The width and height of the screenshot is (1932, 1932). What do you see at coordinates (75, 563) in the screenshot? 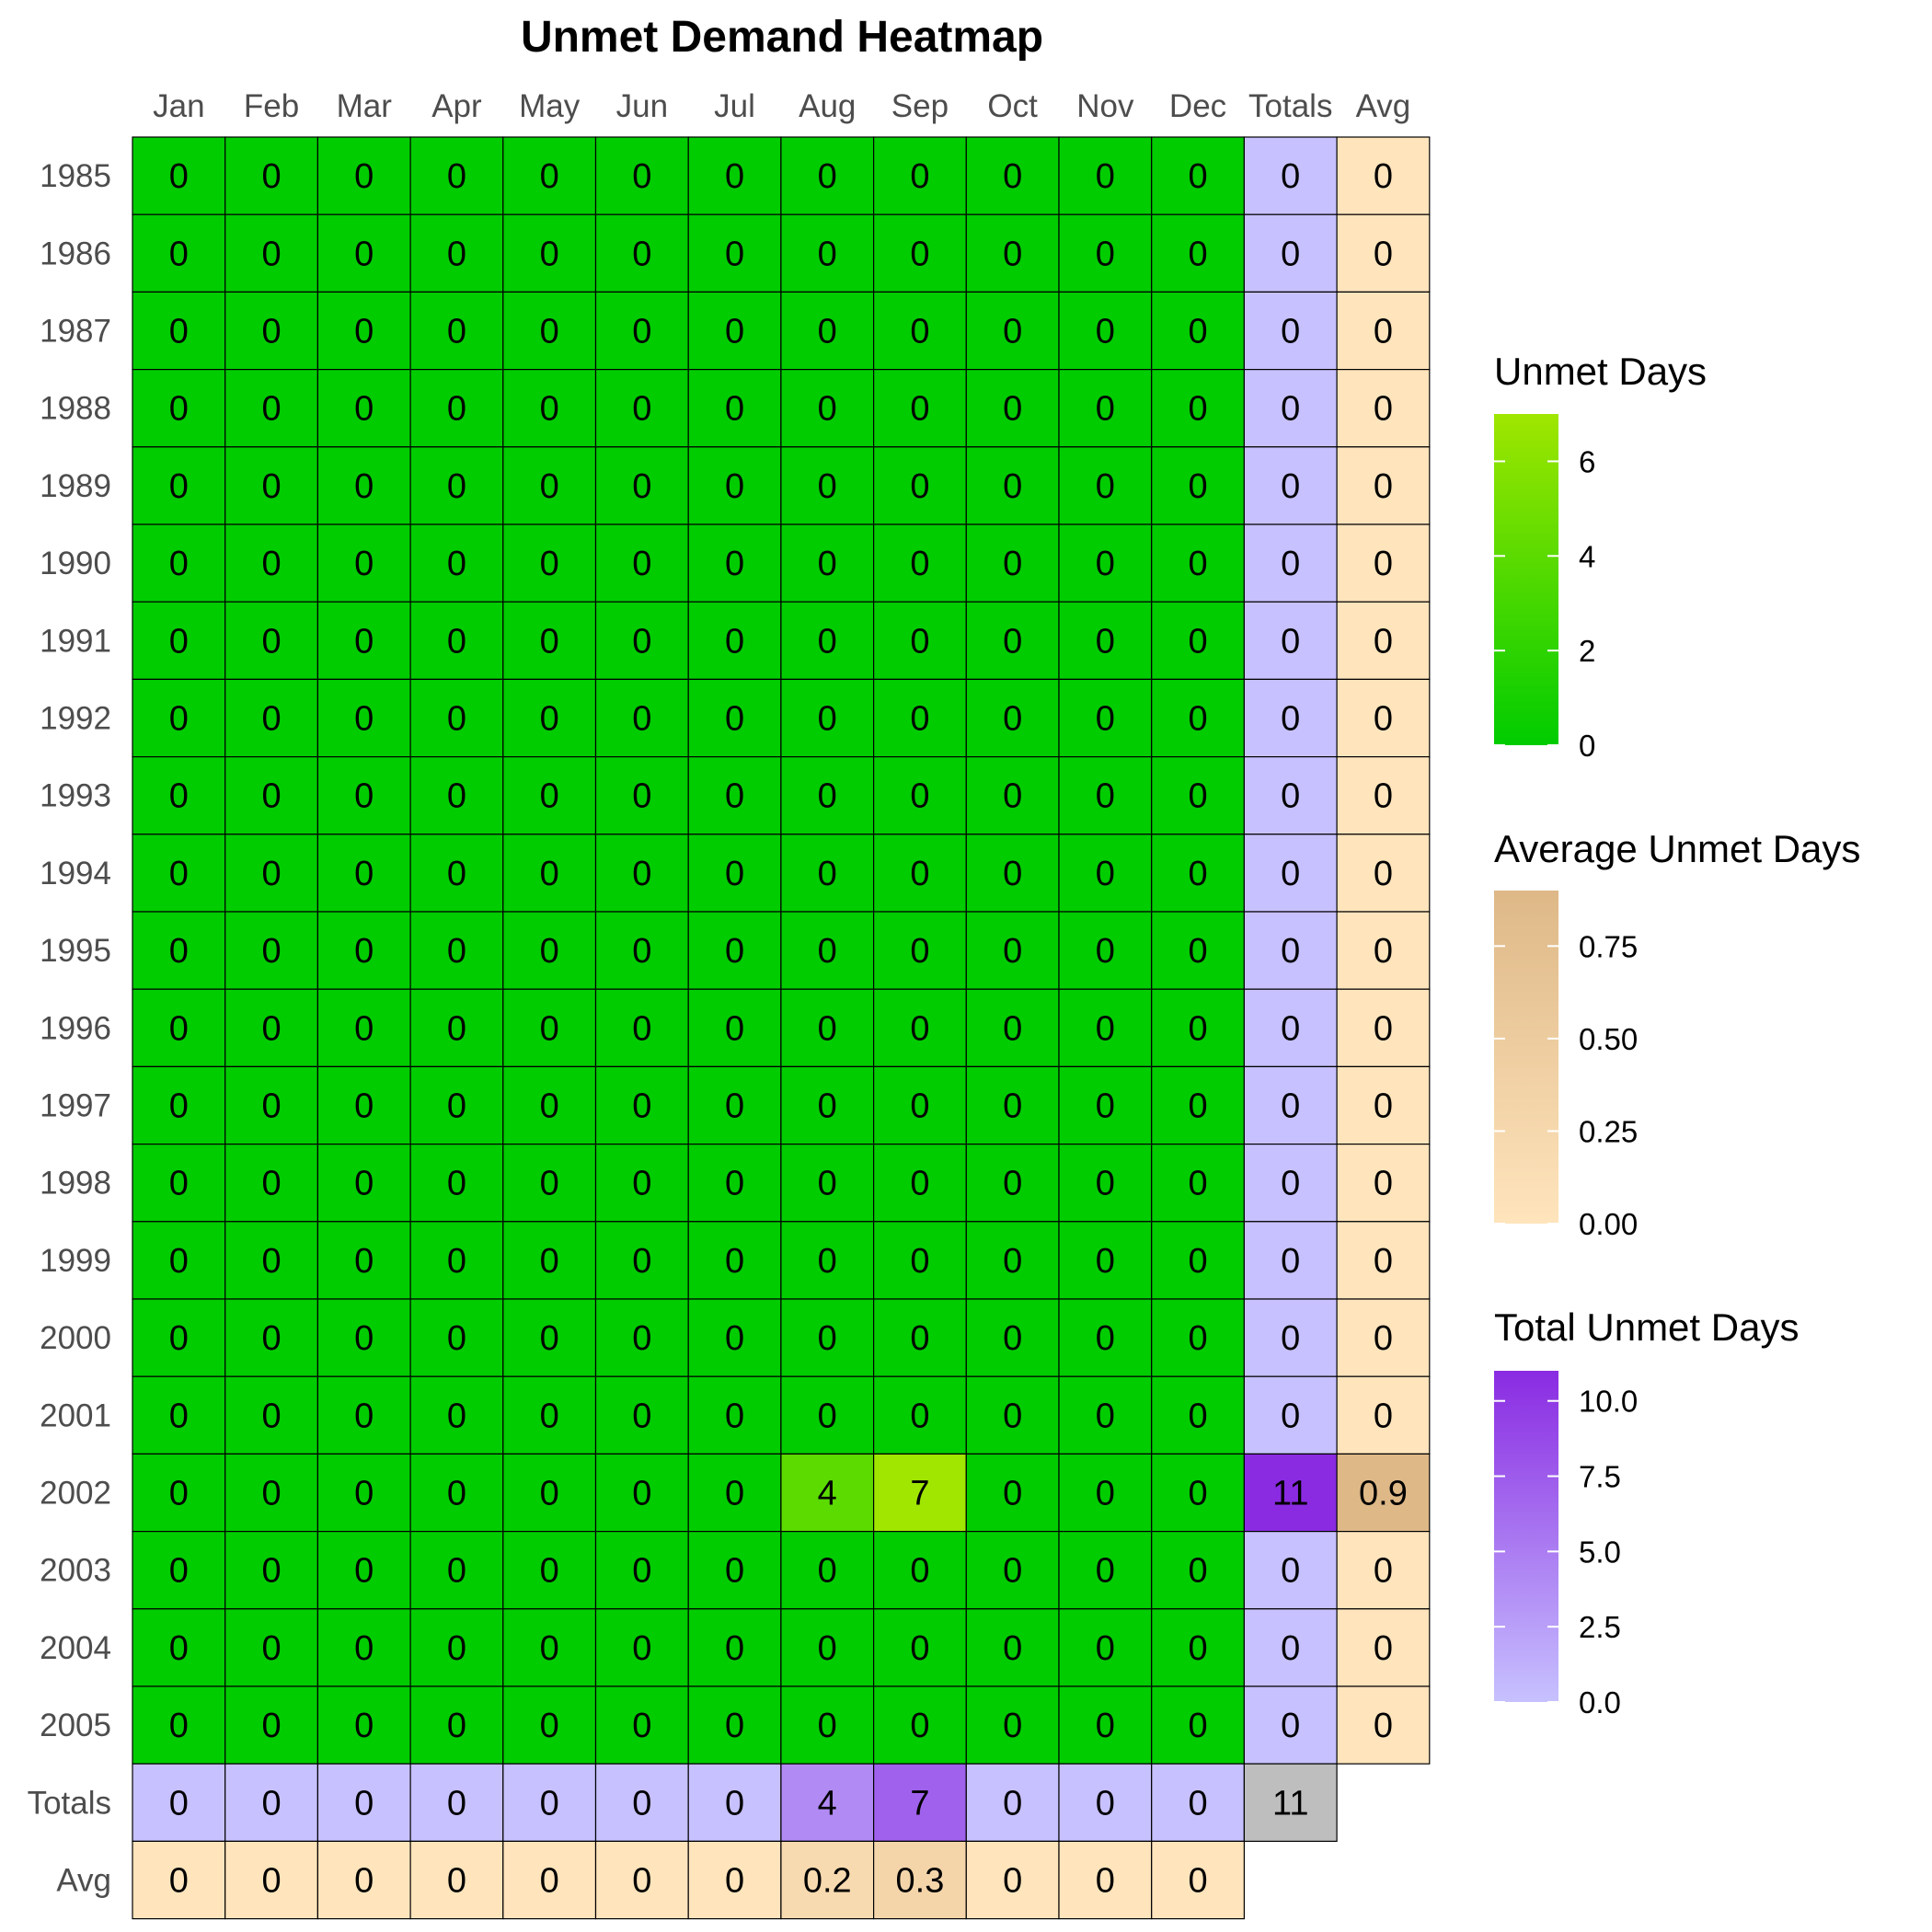
I see `row-label: 1990` at bounding box center [75, 563].